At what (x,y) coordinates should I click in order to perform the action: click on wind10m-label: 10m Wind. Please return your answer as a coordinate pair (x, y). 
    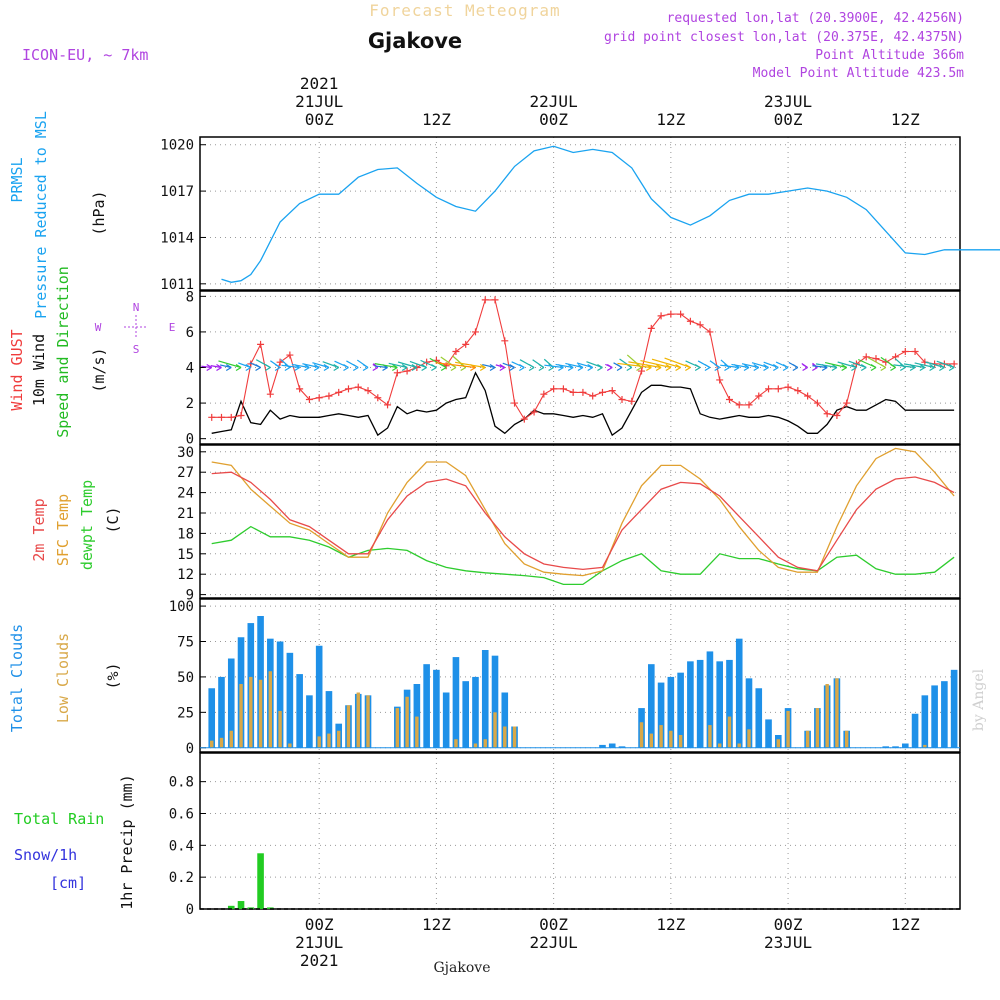
    Looking at the image, I should click on (39, 370).